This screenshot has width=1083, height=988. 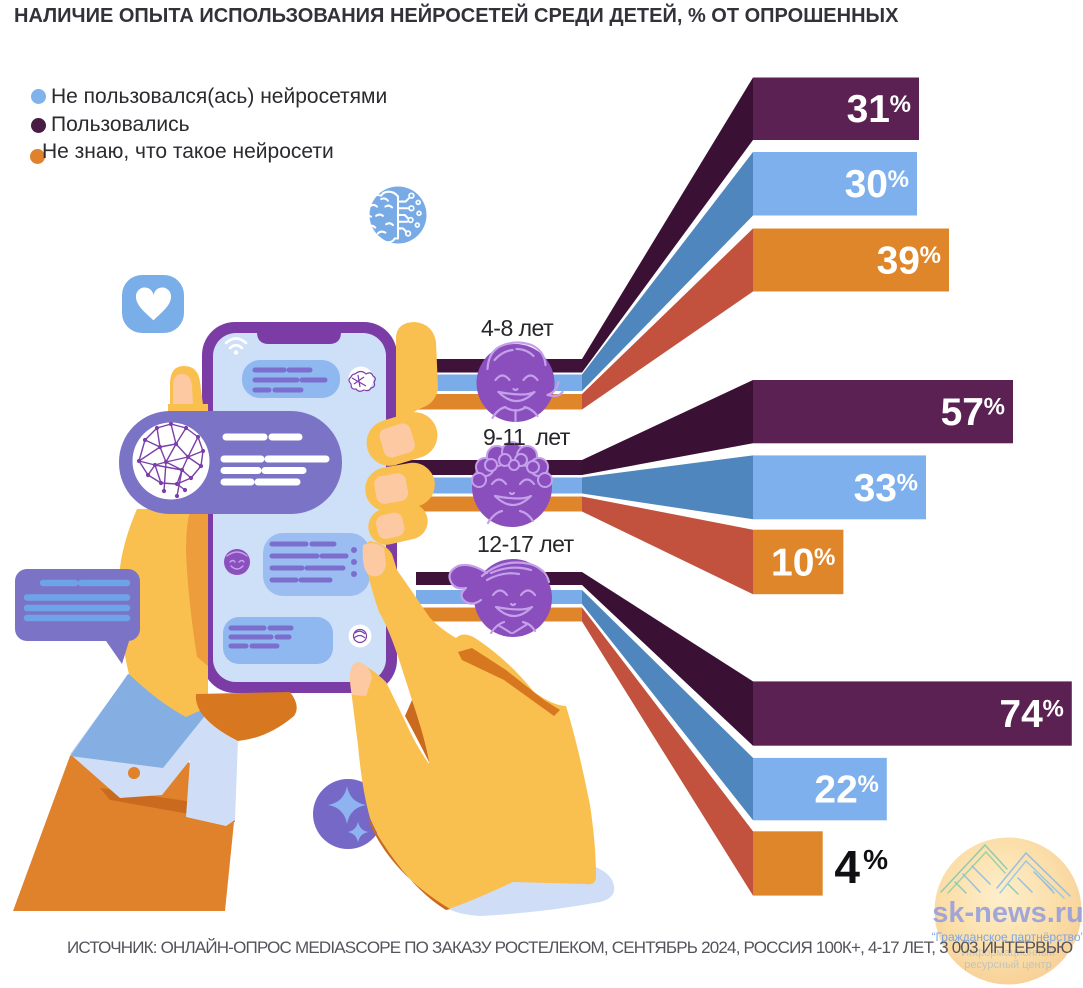 What do you see at coordinates (1007, 913) in the screenshot?
I see `svg-text: sk-news.ru` at bounding box center [1007, 913].